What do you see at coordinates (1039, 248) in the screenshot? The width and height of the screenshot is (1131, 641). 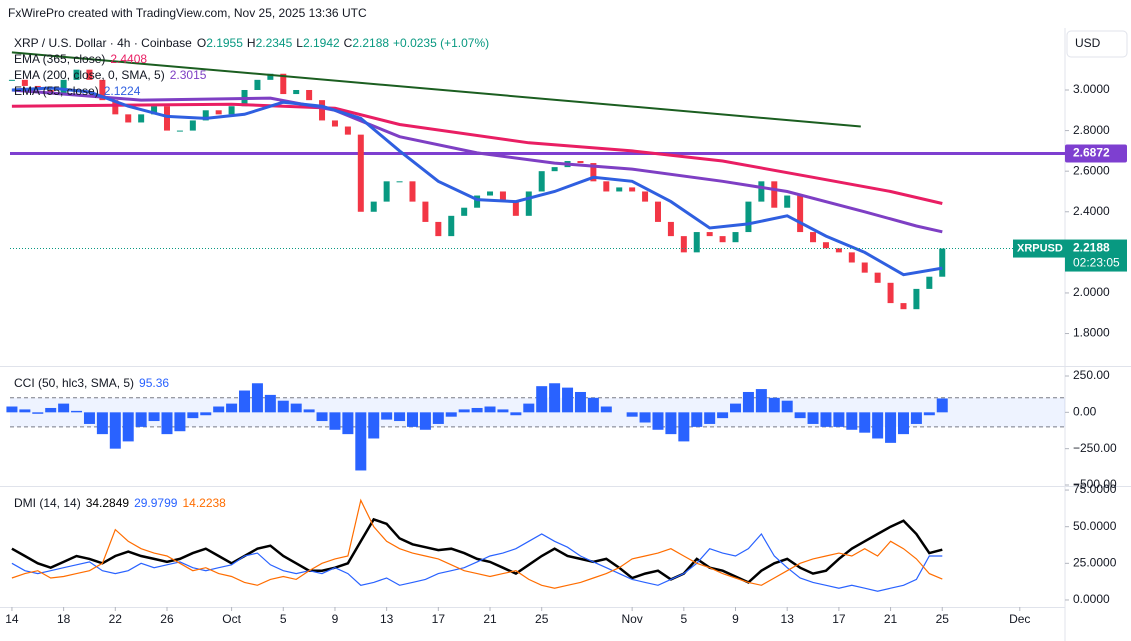 I see `symbol-box` at bounding box center [1039, 248].